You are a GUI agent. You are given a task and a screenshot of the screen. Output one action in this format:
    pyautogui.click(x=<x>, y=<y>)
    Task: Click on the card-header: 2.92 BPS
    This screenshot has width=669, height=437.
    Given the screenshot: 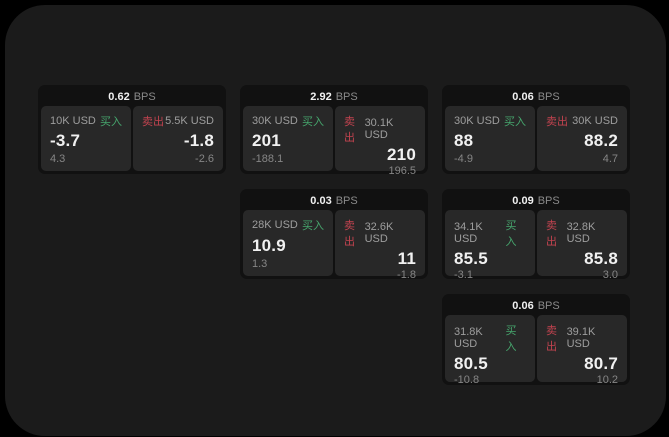 What is the action you would take?
    pyautogui.click(x=334, y=97)
    